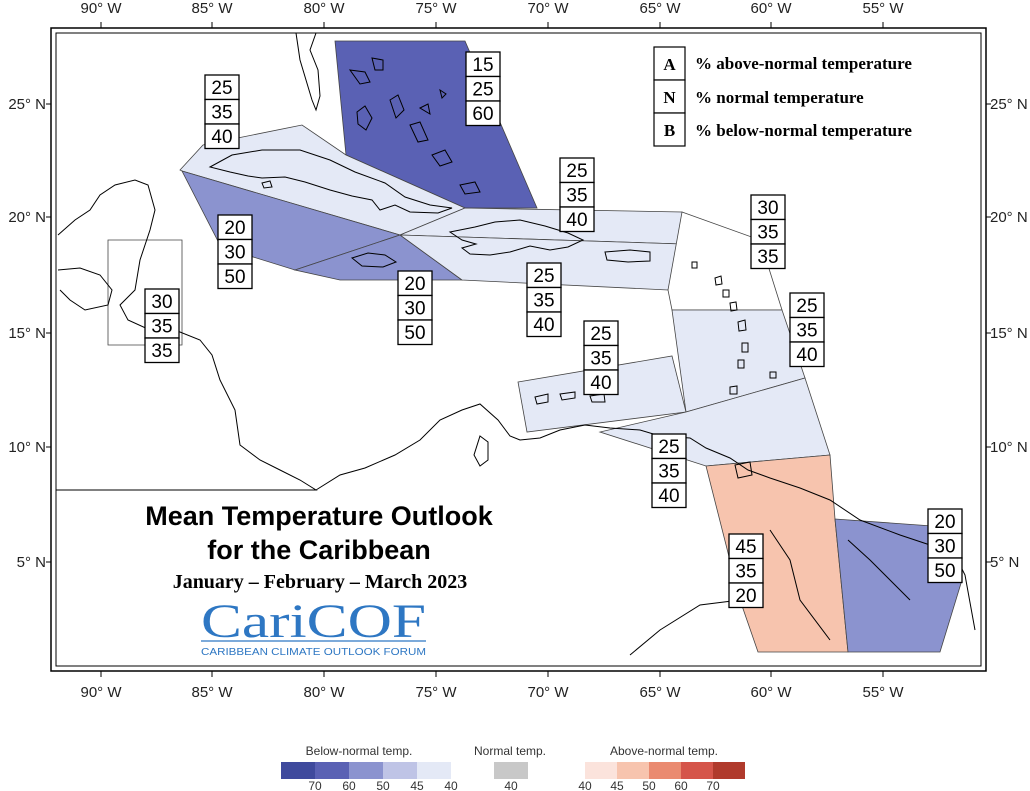 This screenshot has height=791, width=1030. What do you see at coordinates (483, 89) in the screenshot?
I see `prob-box-bahamas: 15 25 60` at bounding box center [483, 89].